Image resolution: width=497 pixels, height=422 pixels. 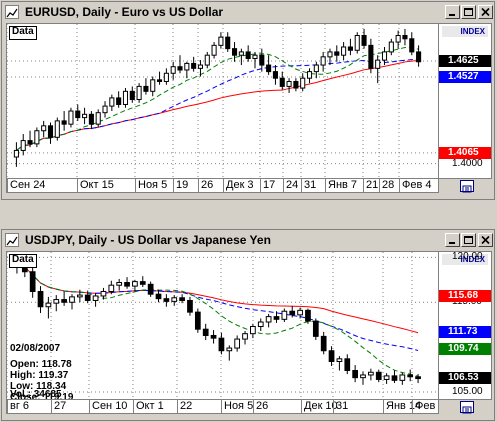 What do you see at coordinates (465, 296) in the screenshot?
I see `price-marker: 115.68` at bounding box center [465, 296].